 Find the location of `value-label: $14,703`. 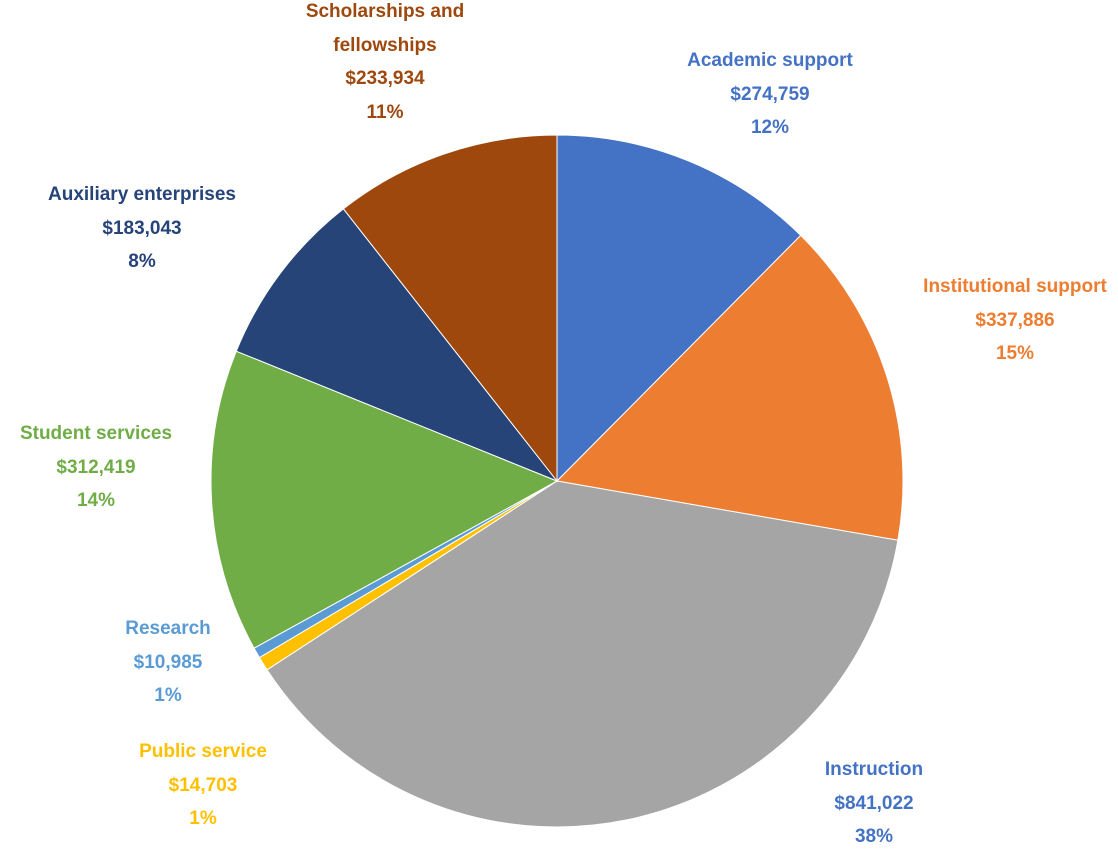

value-label: $14,703 is located at coordinates (203, 785).